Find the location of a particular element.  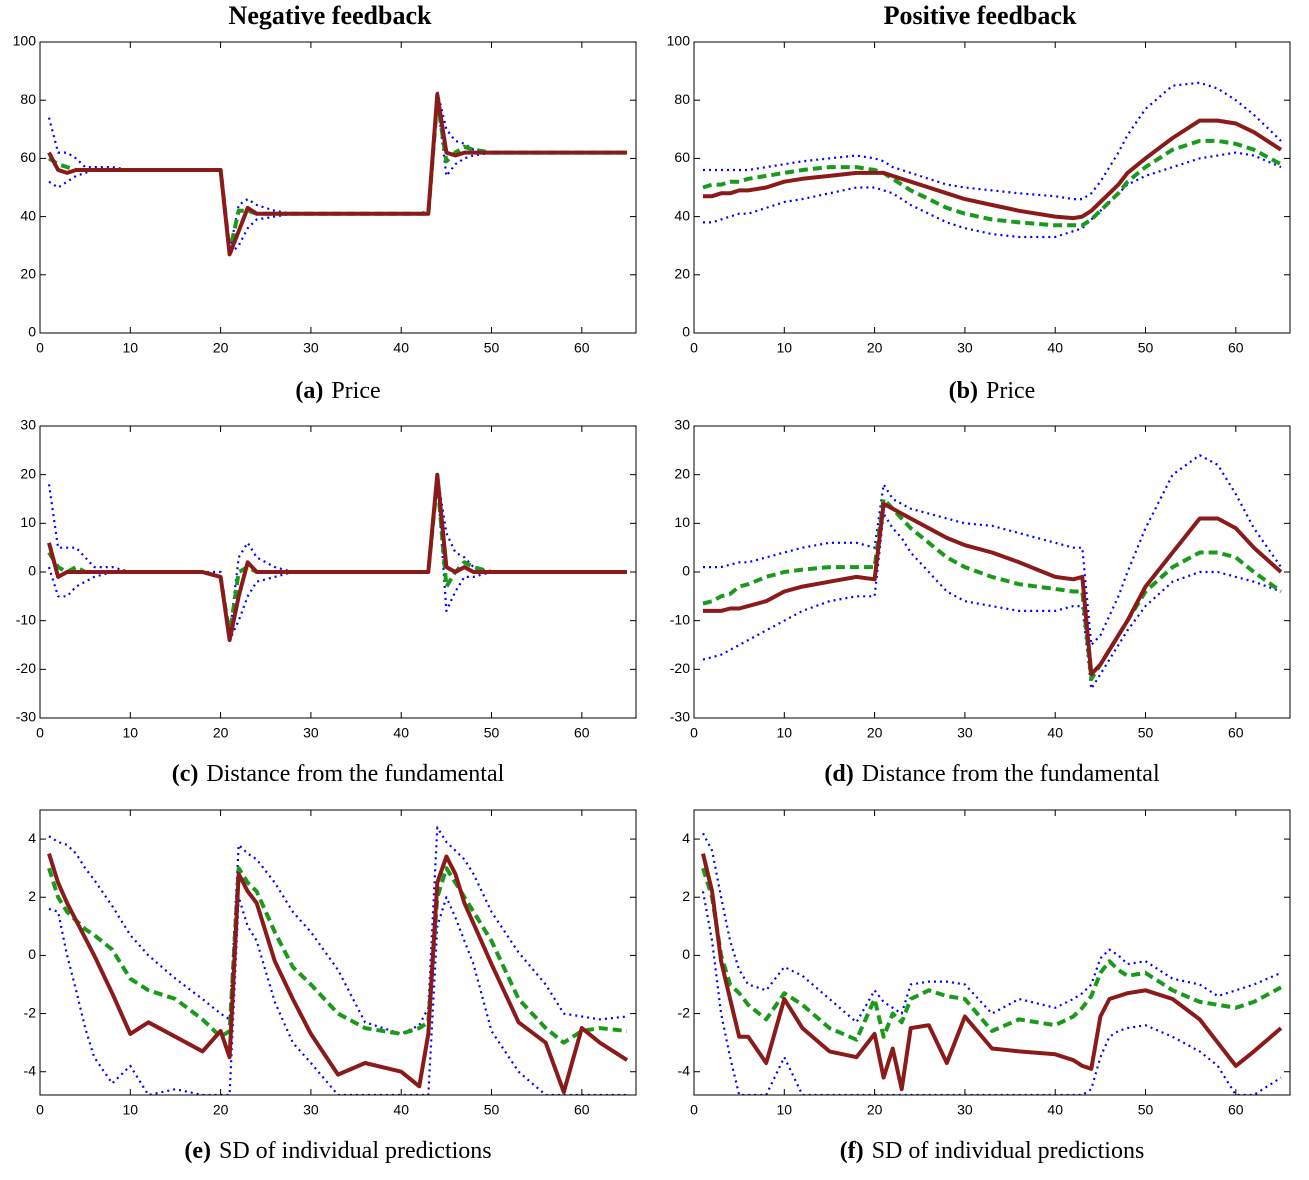

y-tick-label: 4 is located at coordinates (32, 838).